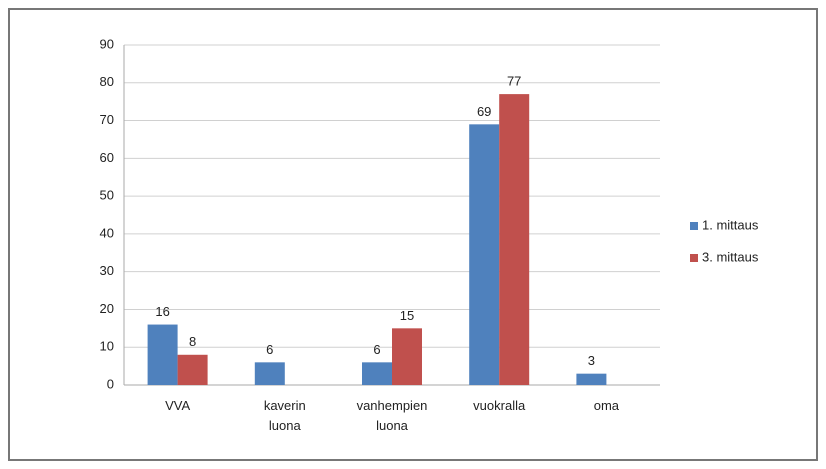 This screenshot has width=826, height=469. What do you see at coordinates (730, 224) in the screenshot?
I see `legend-label: 1. mittaus` at bounding box center [730, 224].